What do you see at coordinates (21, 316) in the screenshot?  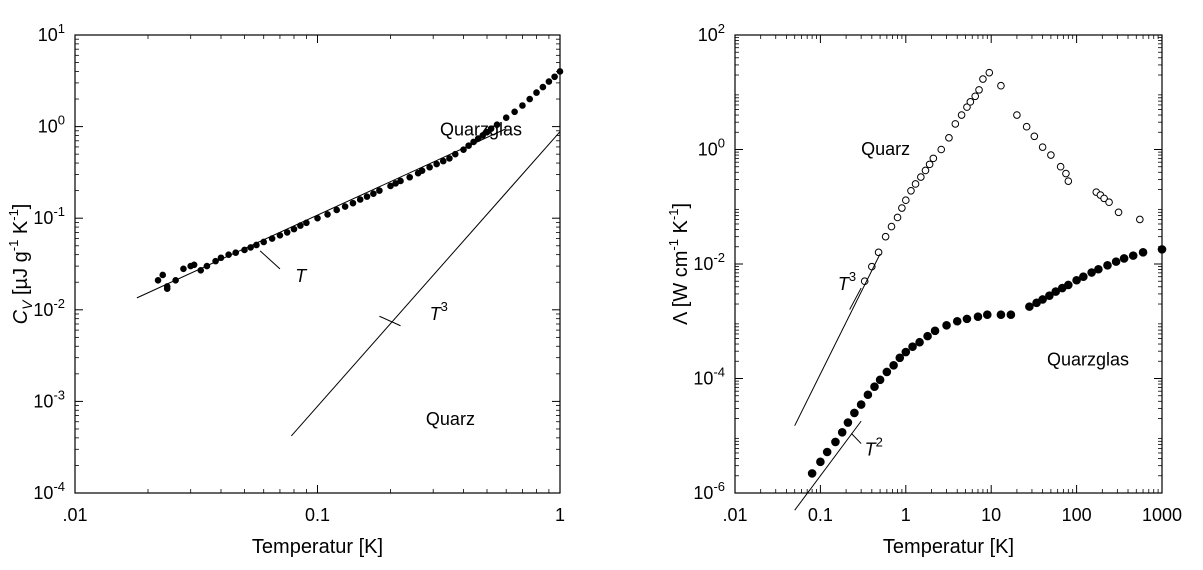 I see `ylabel-symbol: C` at bounding box center [21, 316].